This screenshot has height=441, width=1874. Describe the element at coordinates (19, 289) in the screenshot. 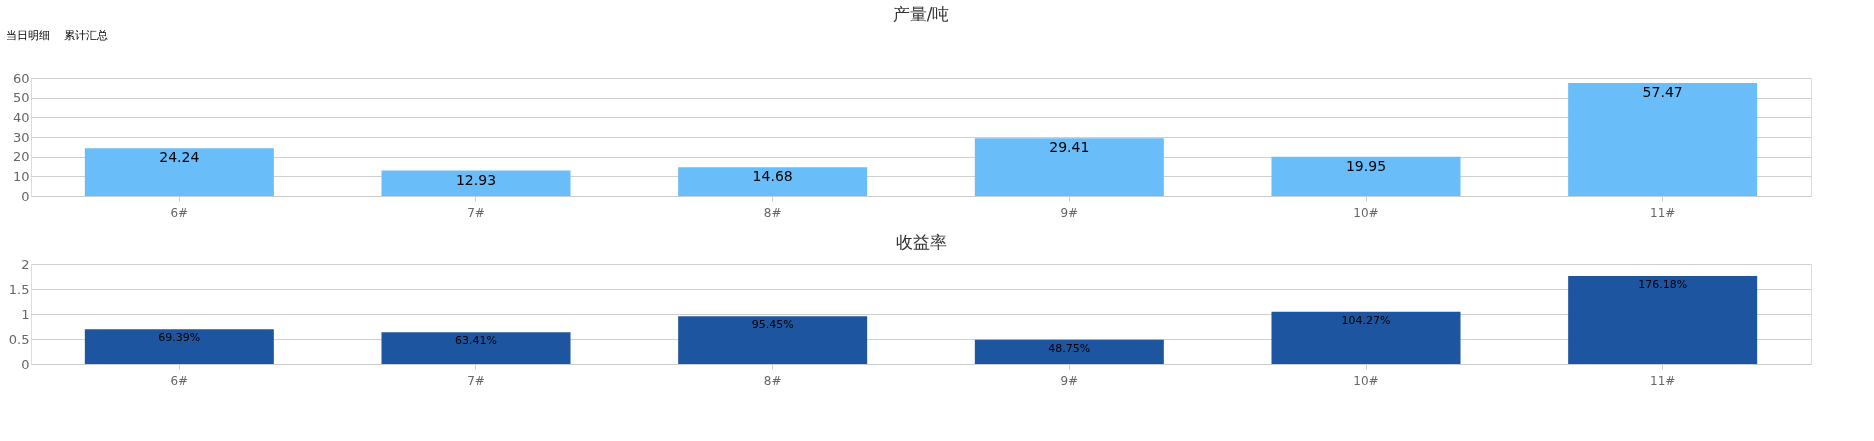

I see `y-tick-label: 1.5` at that location.